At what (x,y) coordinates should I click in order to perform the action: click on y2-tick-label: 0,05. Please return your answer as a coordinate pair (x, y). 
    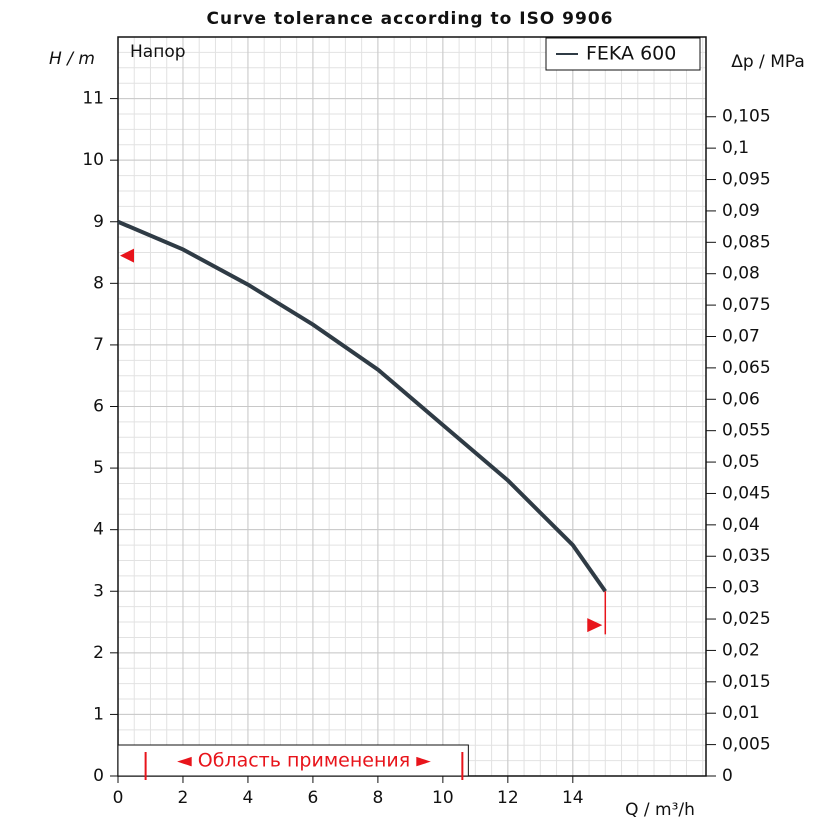
    Looking at the image, I should click on (741, 462).